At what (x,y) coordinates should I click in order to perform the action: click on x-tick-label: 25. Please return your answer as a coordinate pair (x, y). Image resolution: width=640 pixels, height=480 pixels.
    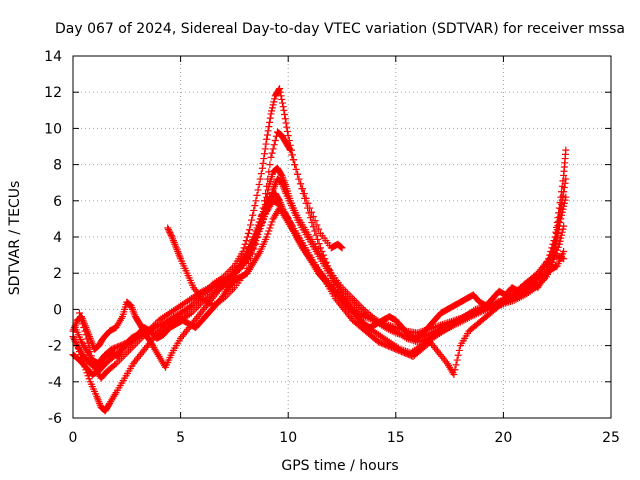
    Looking at the image, I should click on (611, 438).